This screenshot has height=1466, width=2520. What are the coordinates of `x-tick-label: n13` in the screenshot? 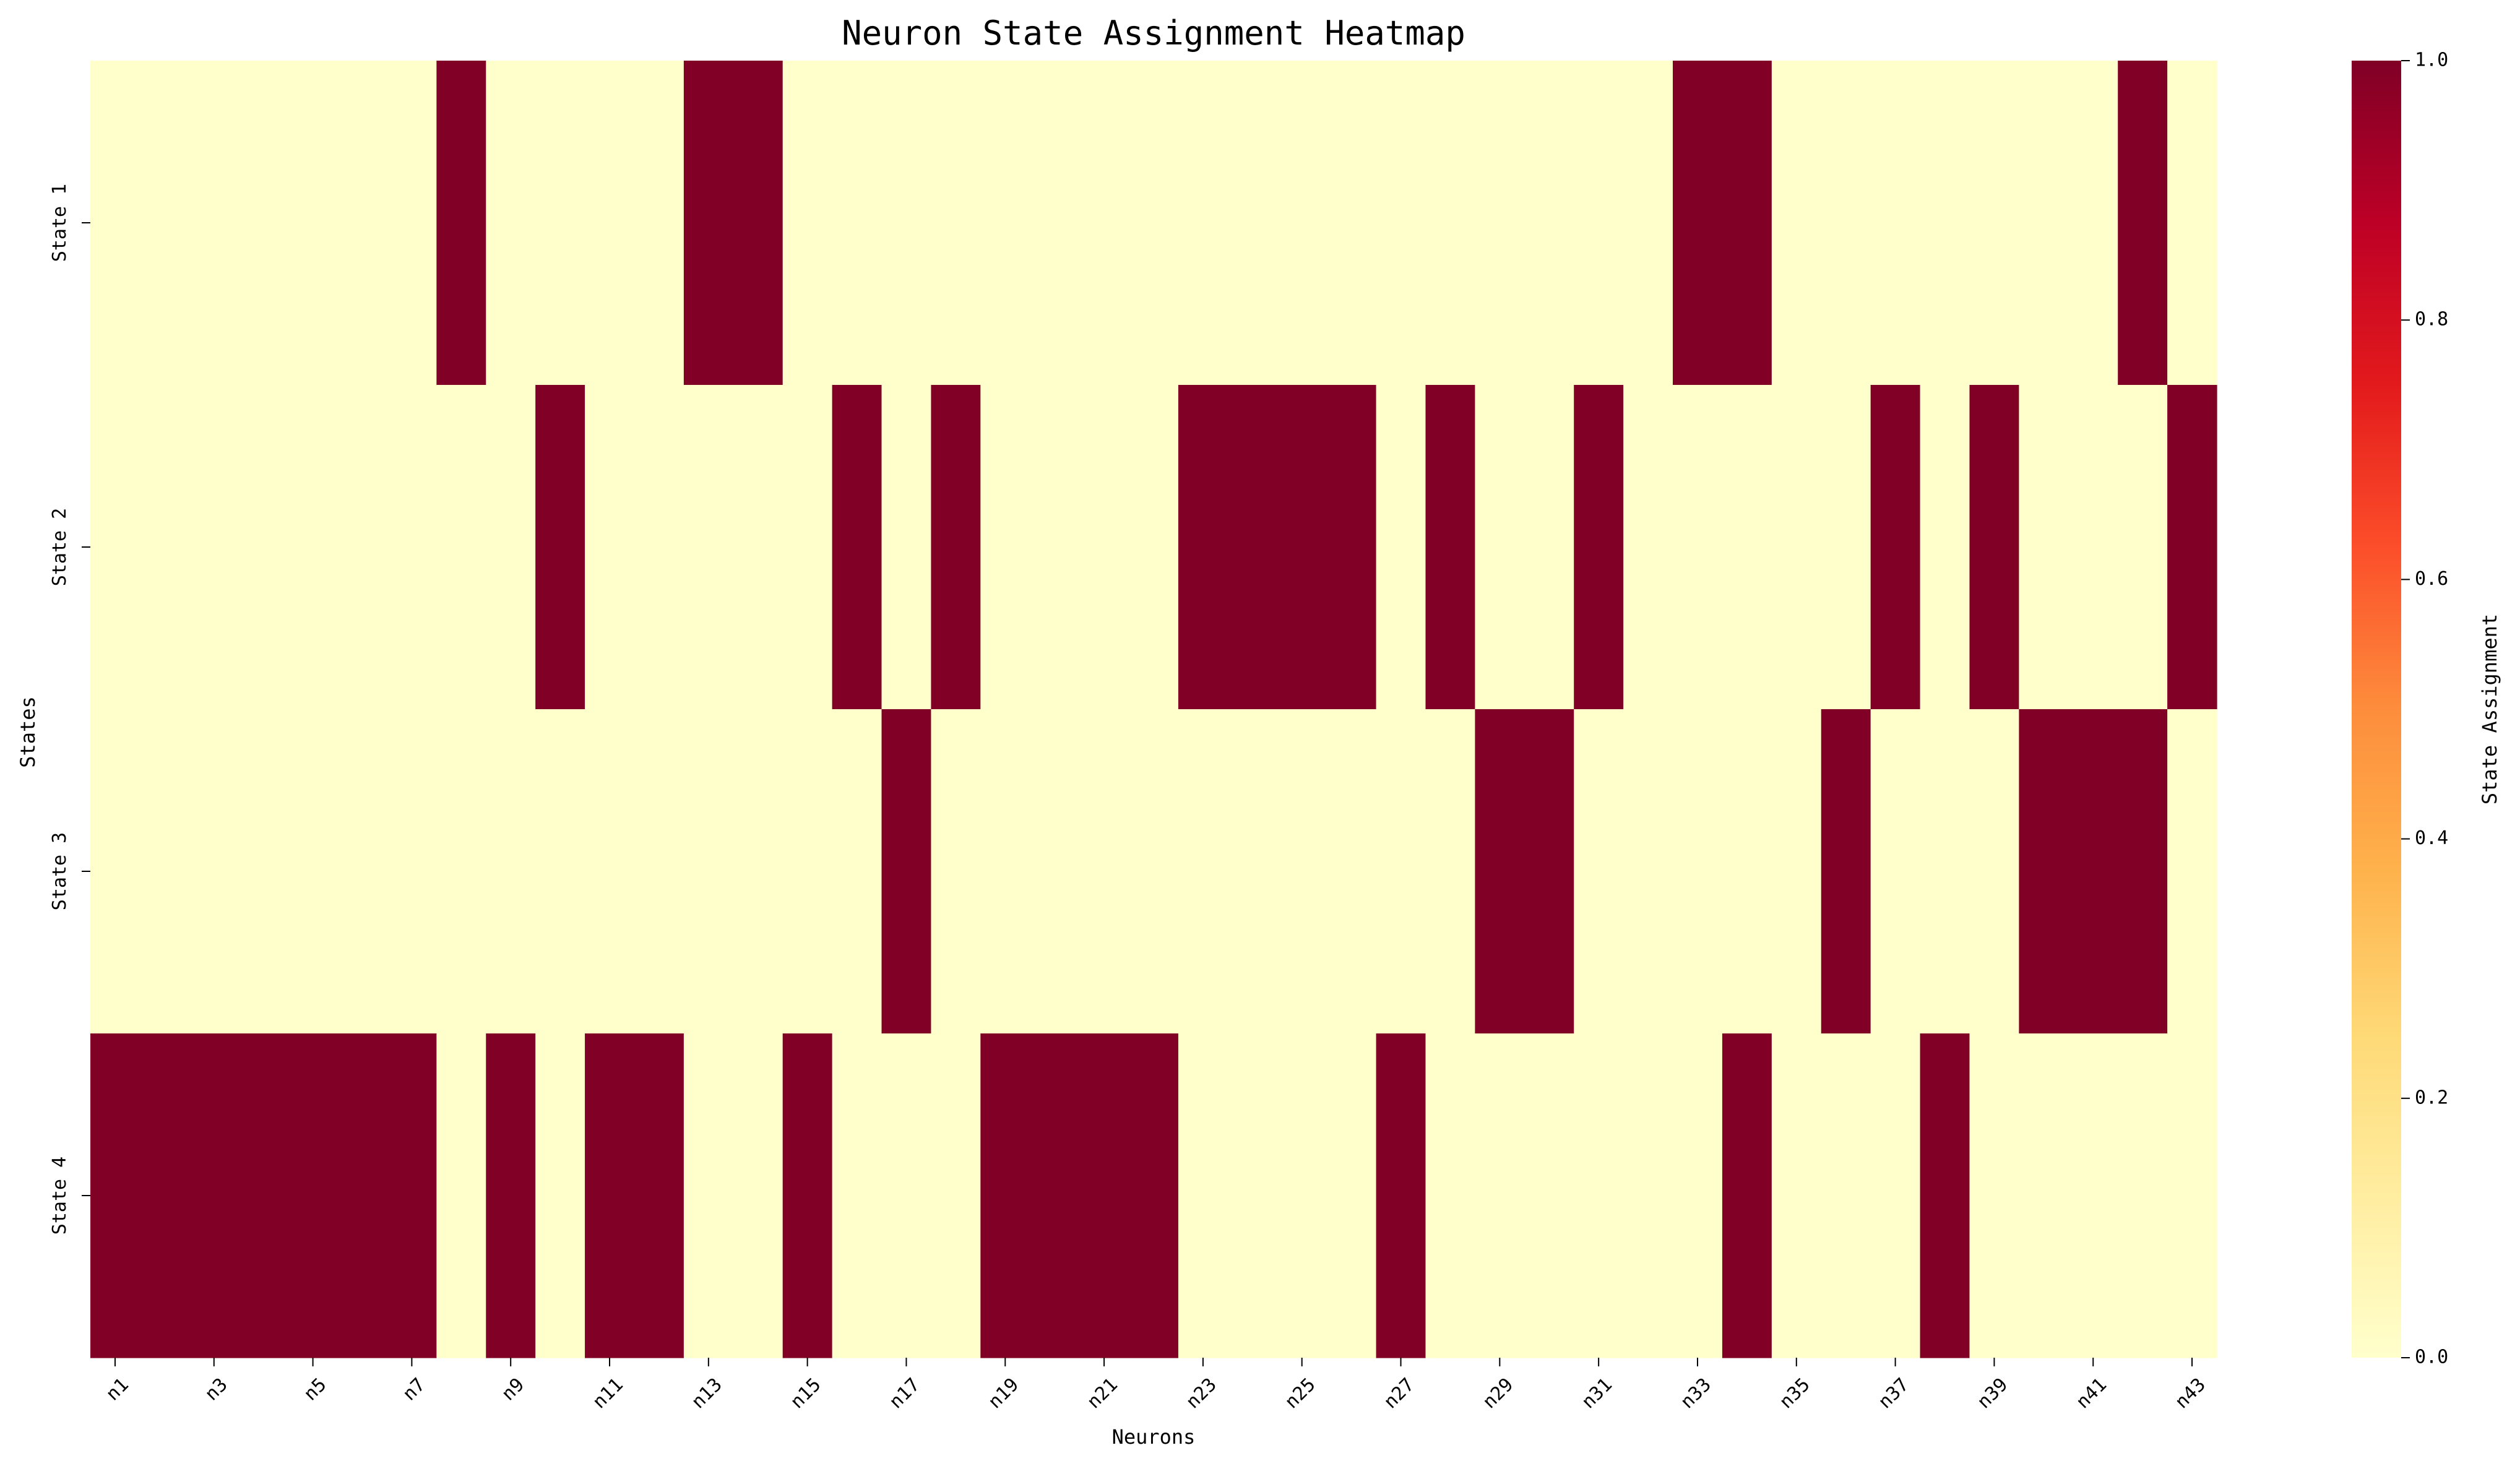 It's located at (707, 1394).